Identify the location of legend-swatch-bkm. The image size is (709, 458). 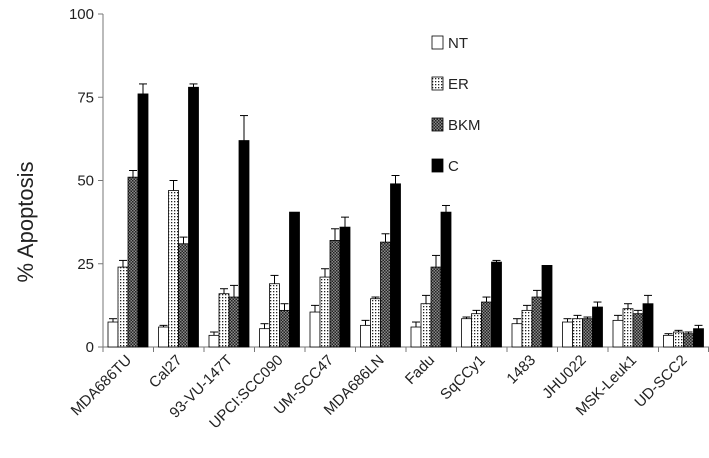
(437, 124).